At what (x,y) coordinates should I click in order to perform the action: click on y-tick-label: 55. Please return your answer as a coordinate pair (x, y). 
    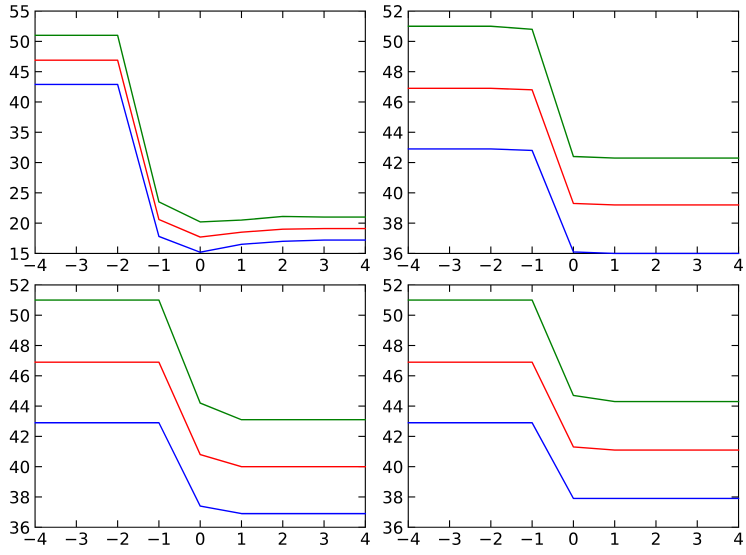
    Looking at the image, I should click on (19, 11).